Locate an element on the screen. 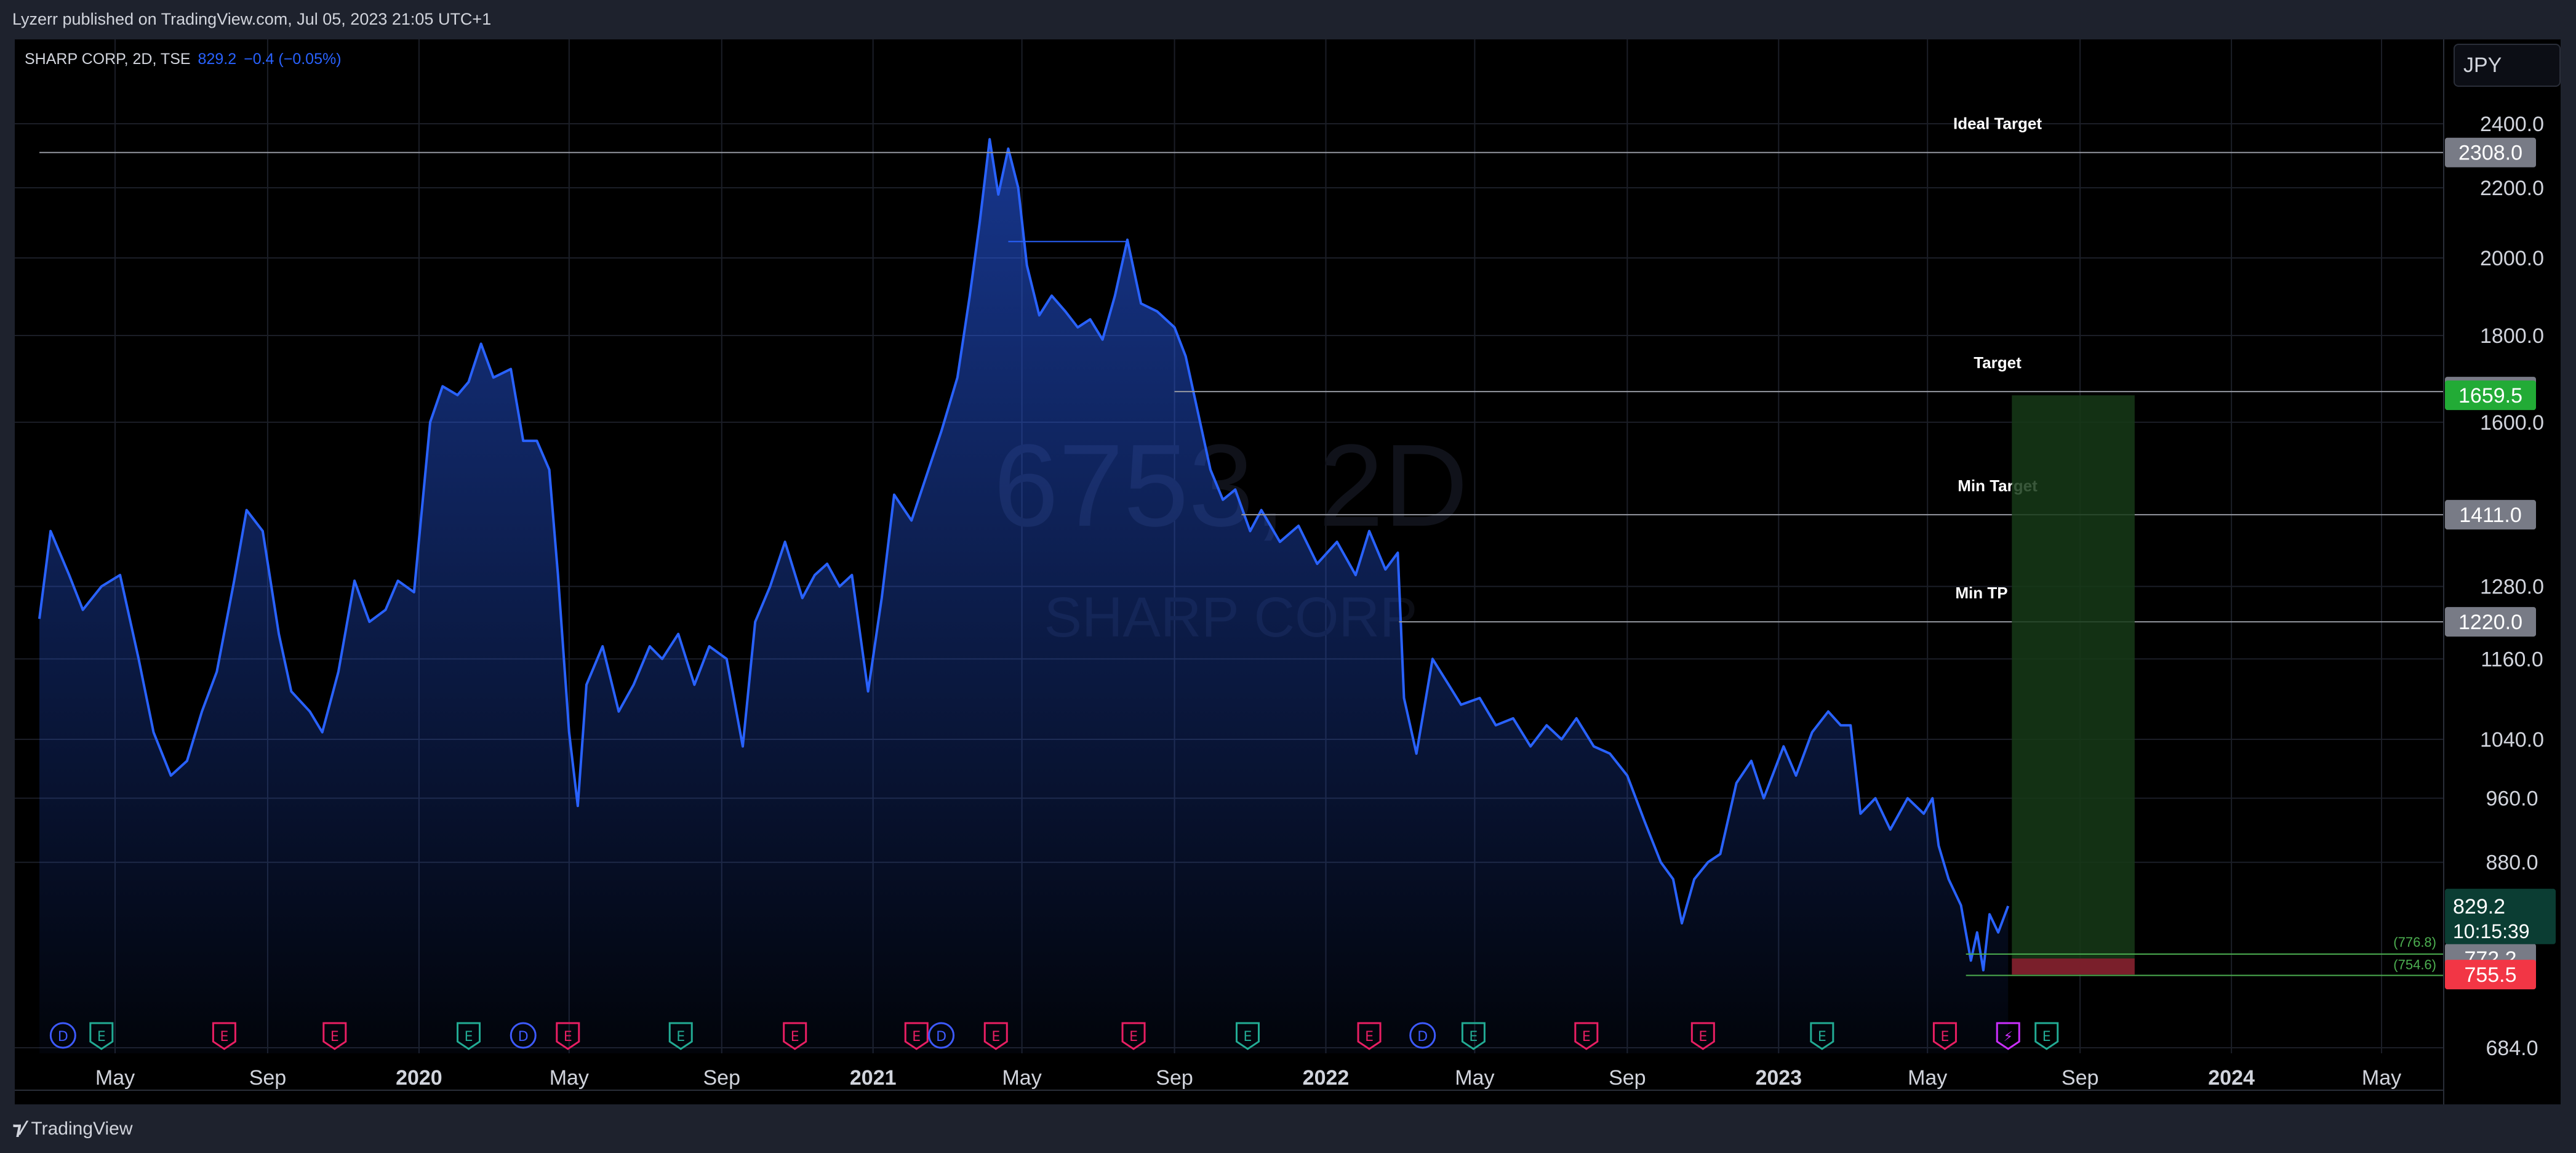  price-tick-label: 2000.0 is located at coordinates (2512, 258).